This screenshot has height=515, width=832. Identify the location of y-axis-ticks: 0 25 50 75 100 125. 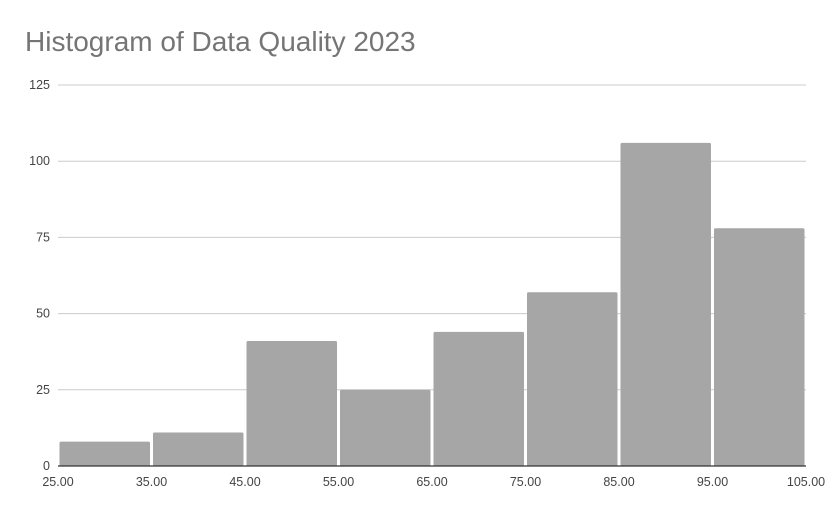
(39, 275).